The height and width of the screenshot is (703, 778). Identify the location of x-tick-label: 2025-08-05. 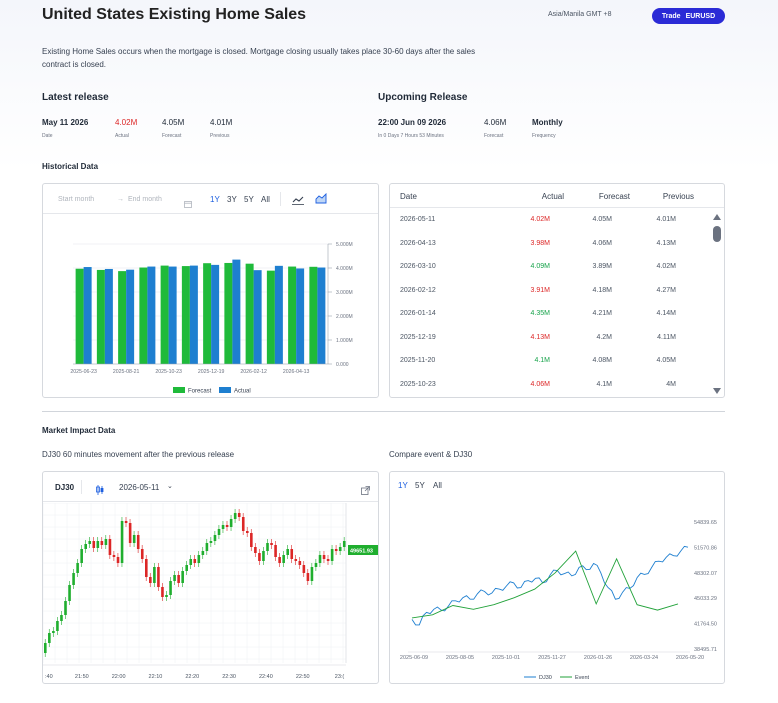
(460, 658).